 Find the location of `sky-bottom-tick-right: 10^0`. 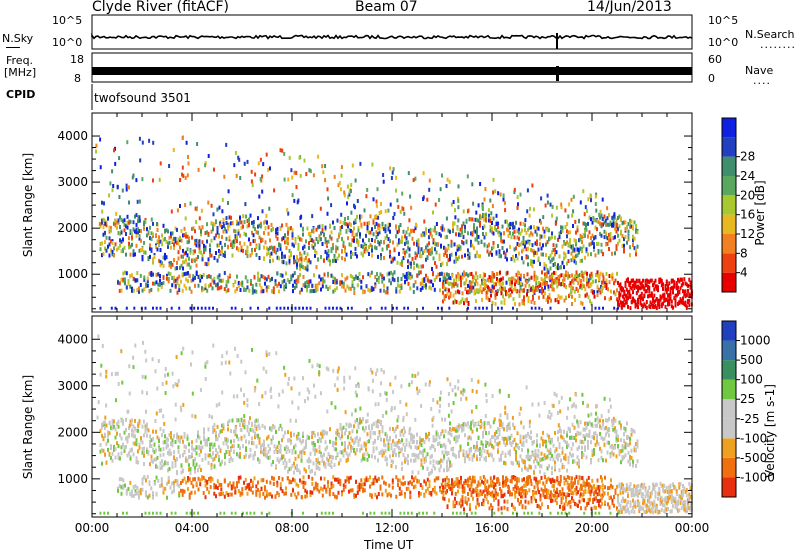

sky-bottom-tick-right: 10^0 is located at coordinates (723, 42).